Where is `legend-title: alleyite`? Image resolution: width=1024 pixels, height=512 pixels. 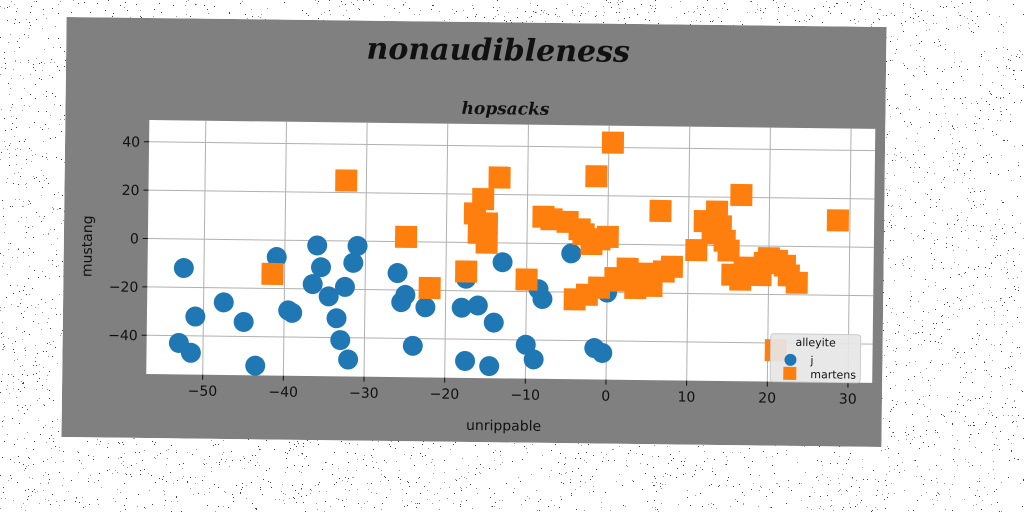
legend-title: alleyite is located at coordinates (815, 342).